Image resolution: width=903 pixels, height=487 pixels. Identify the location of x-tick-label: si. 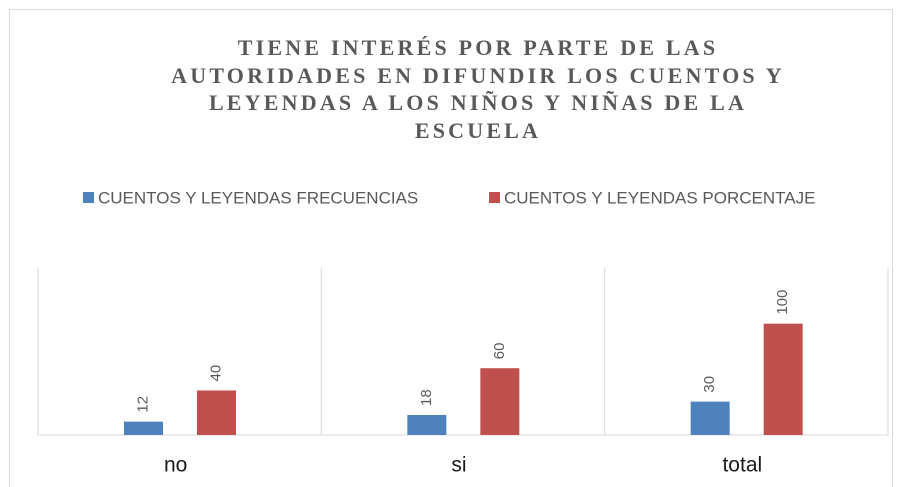
(458, 465).